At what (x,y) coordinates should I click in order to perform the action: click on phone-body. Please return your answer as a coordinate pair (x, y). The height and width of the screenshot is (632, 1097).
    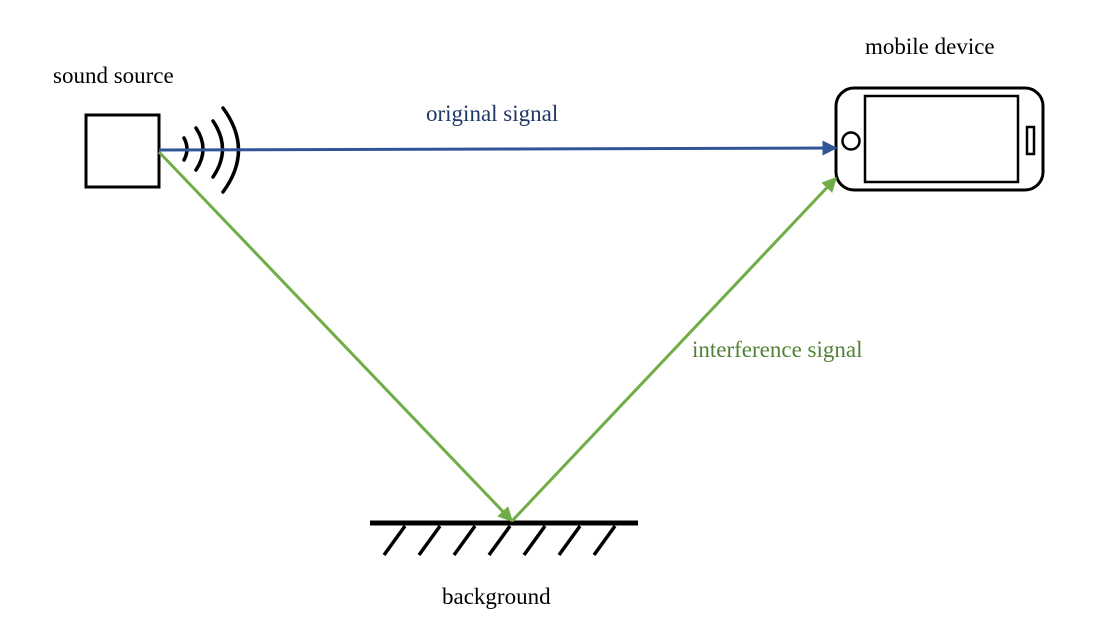
    Looking at the image, I should click on (939, 139).